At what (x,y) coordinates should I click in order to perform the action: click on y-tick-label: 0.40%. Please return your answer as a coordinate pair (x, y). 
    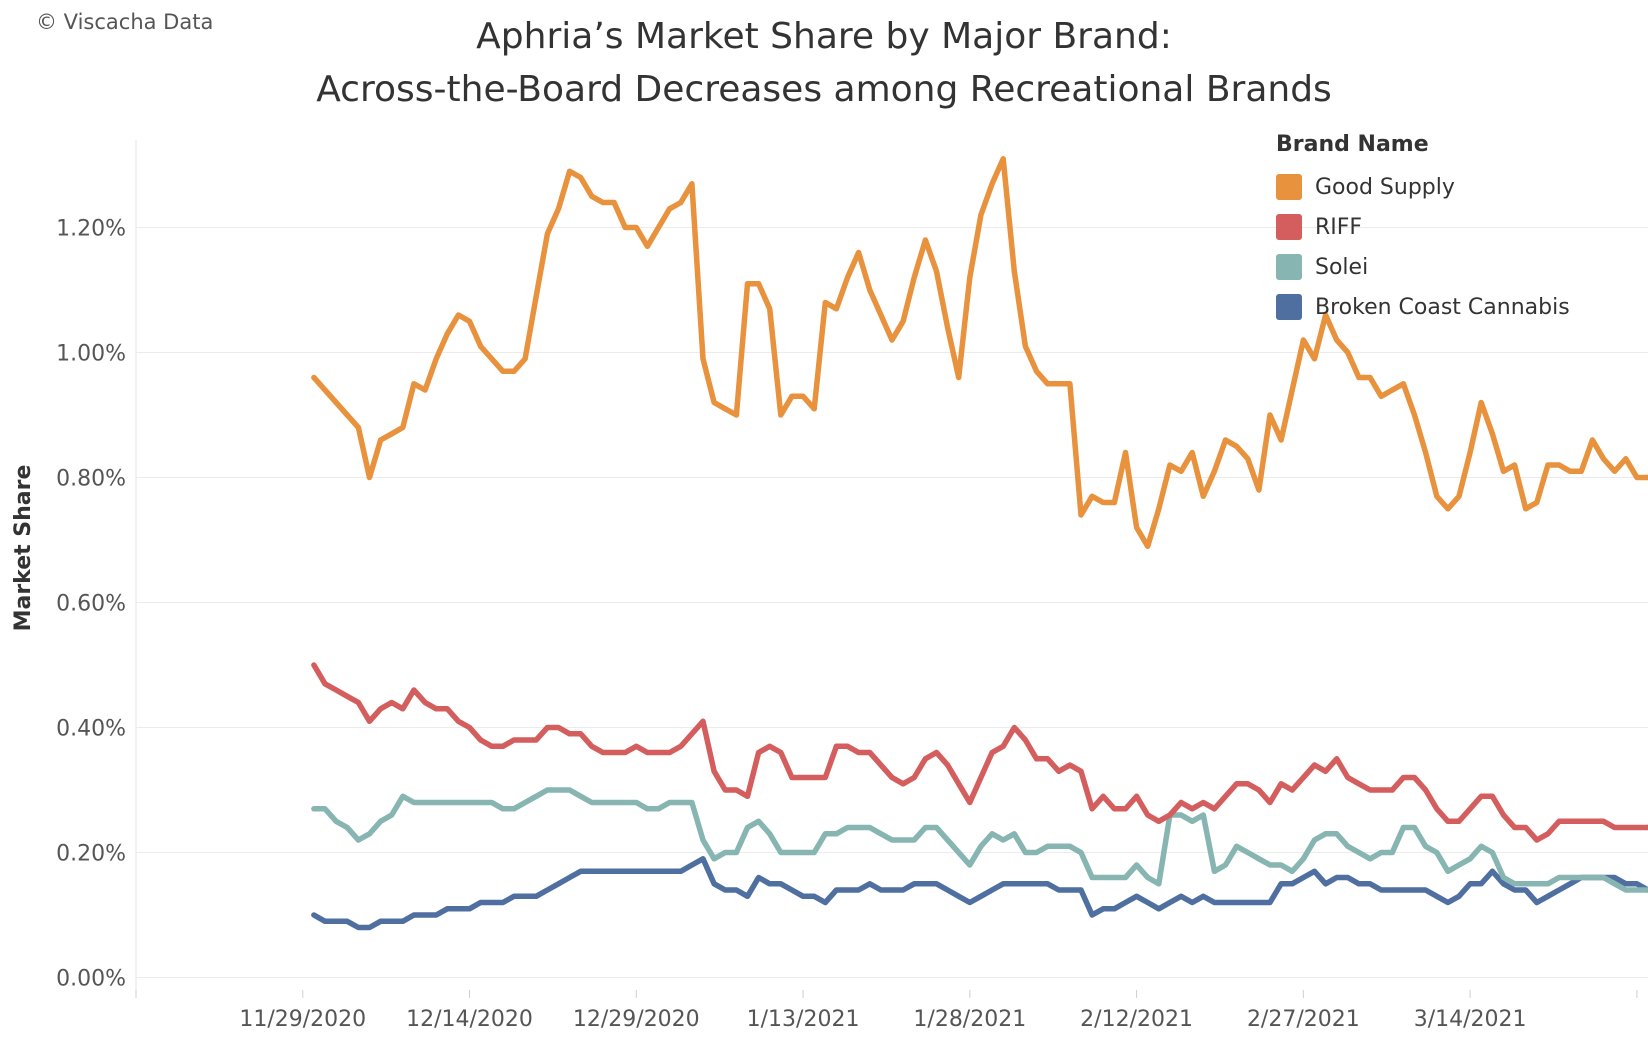
    Looking at the image, I should click on (91, 729).